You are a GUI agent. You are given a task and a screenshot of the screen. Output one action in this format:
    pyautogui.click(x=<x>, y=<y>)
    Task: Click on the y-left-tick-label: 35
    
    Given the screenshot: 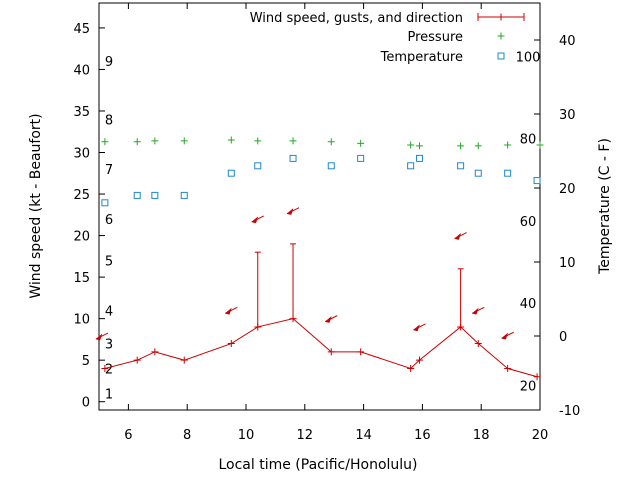 What is the action you would take?
    pyautogui.click(x=81, y=112)
    